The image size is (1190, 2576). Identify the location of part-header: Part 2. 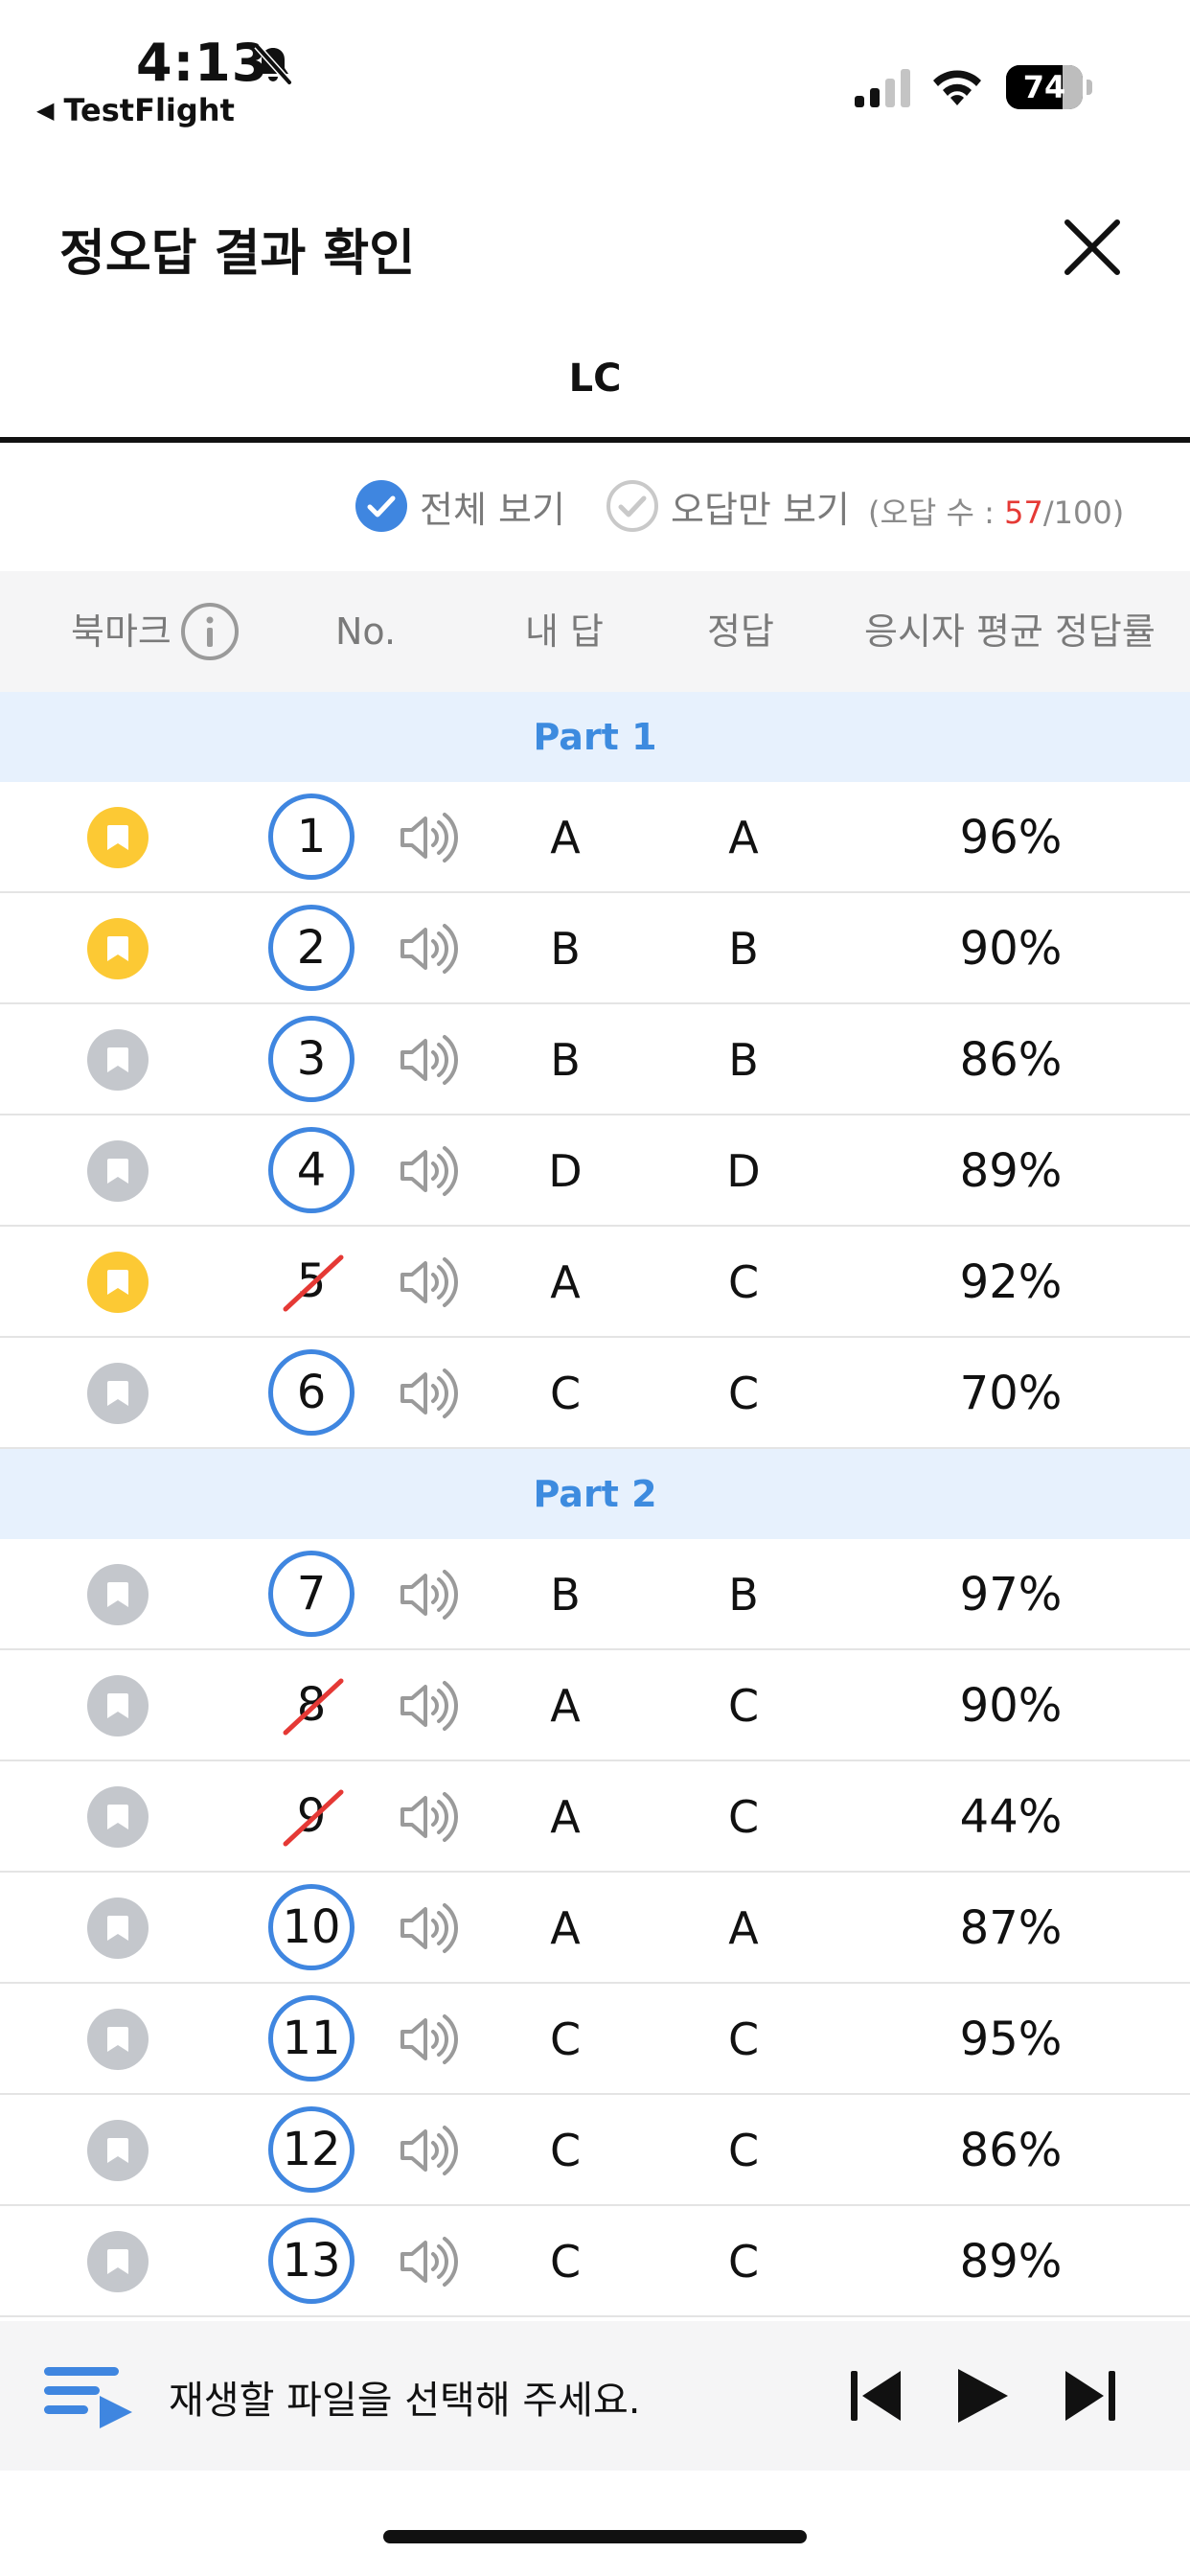
(595, 1494).